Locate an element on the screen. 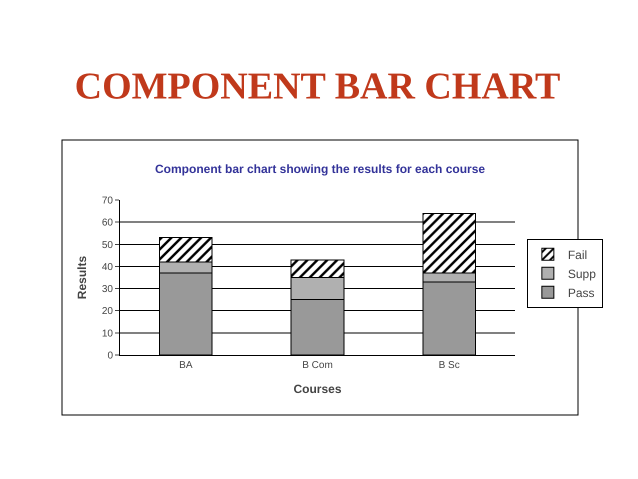  chart-title: COMPONENT BAR CHART is located at coordinates (317, 86).